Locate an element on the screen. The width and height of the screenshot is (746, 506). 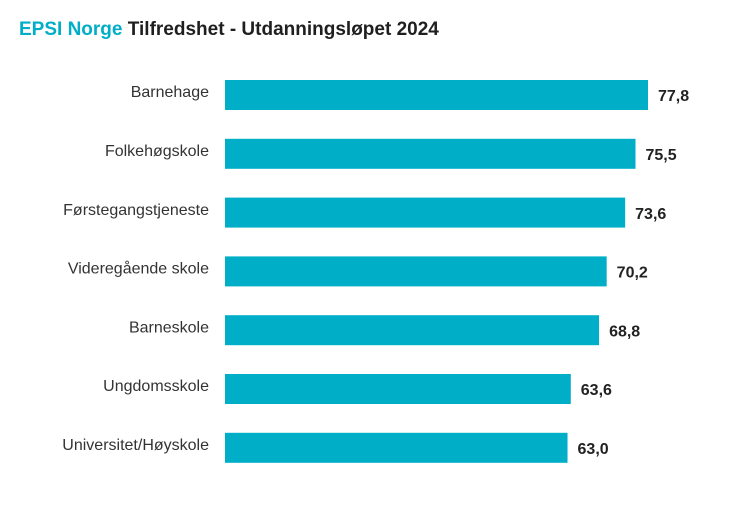
brand-name: EPSI Norge is located at coordinates (71, 29).